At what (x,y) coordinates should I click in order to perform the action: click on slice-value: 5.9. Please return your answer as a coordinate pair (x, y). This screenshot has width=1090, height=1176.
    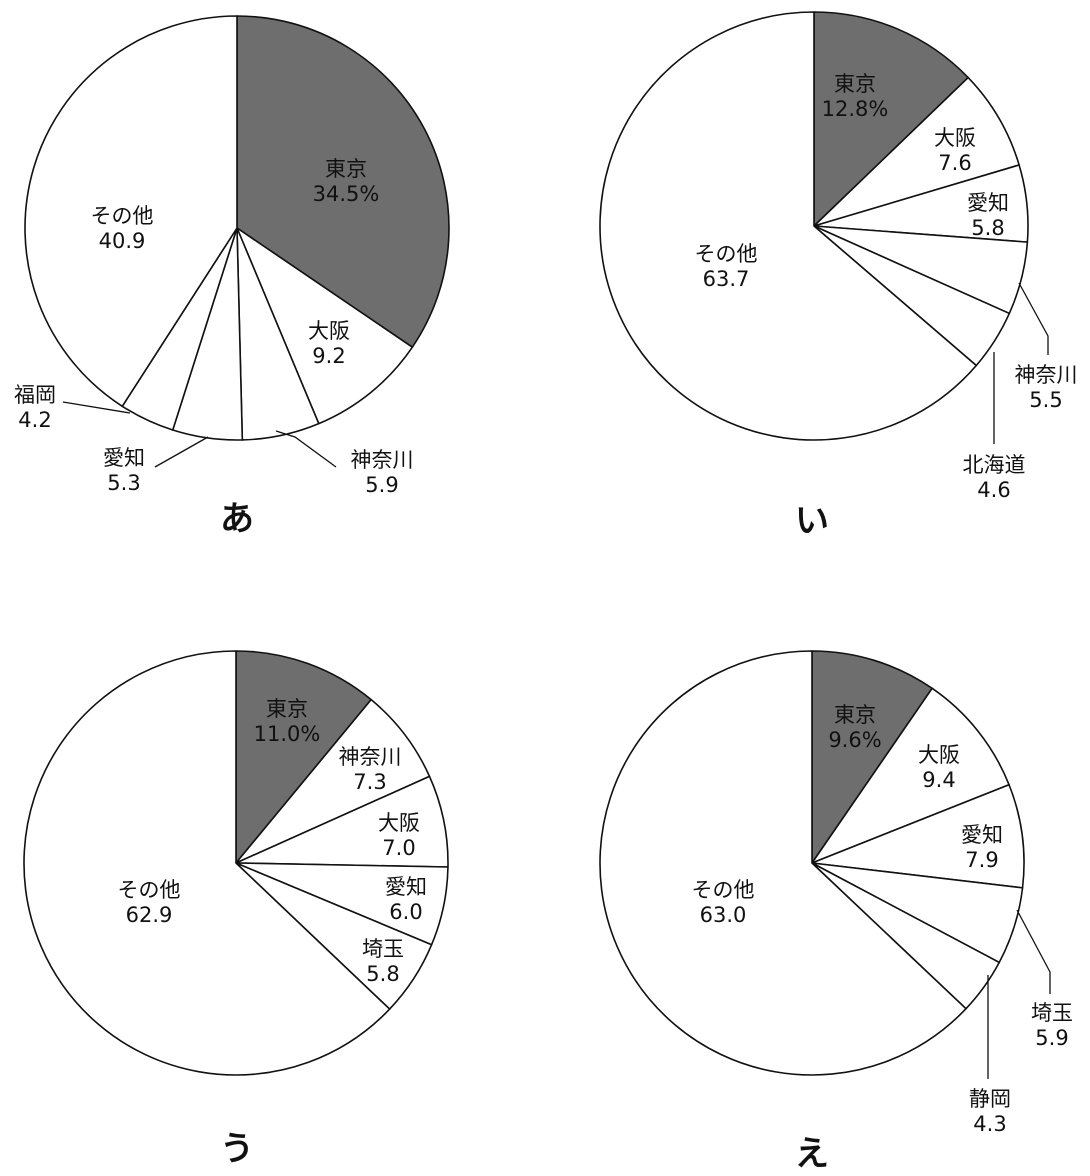
    Looking at the image, I should click on (381, 485).